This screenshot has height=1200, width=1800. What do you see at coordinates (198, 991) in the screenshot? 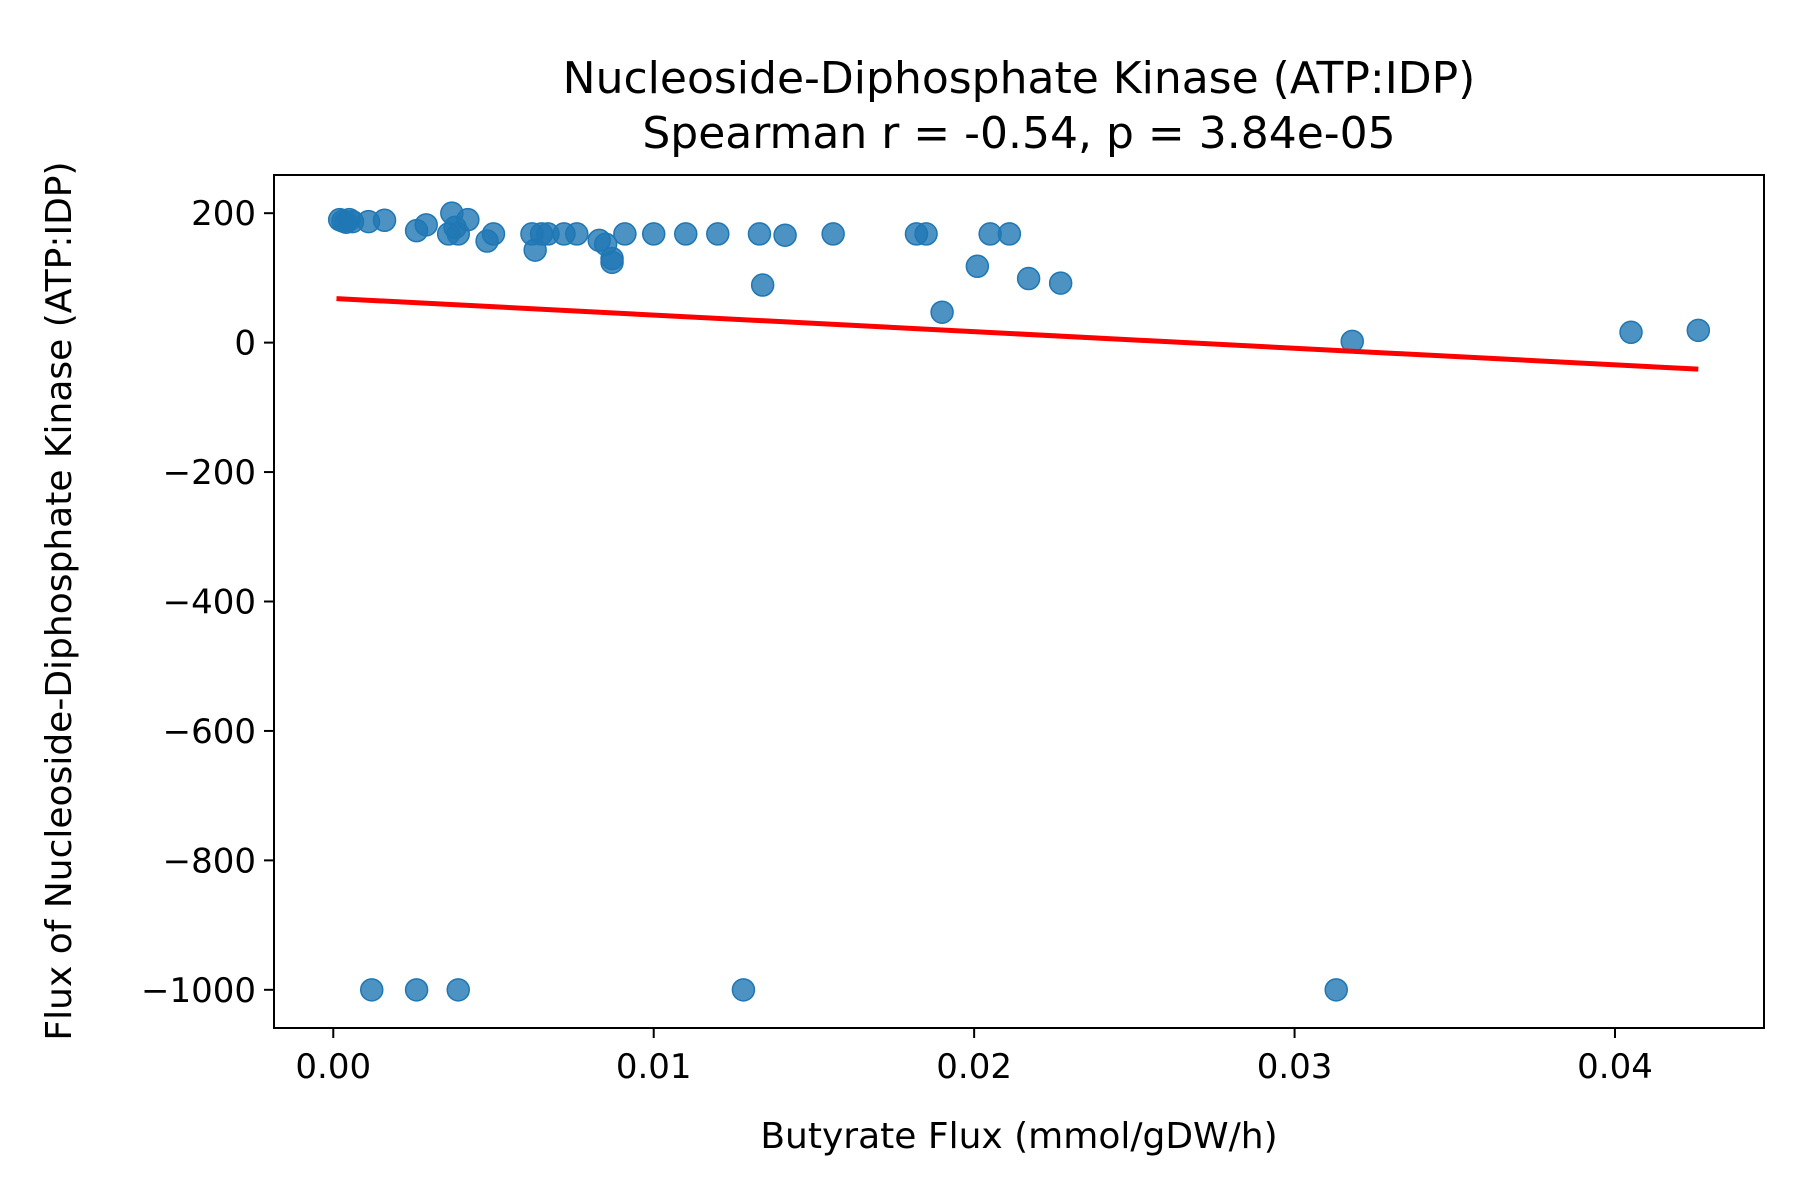
I see `y-tick-label: −1000` at bounding box center [198, 991].